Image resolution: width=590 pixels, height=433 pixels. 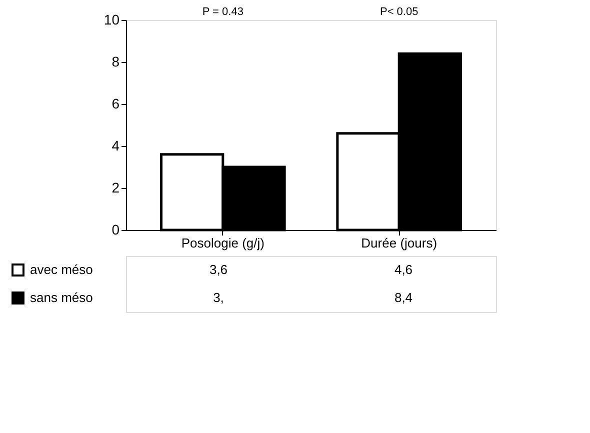 What do you see at coordinates (218, 269) in the screenshot?
I see `data-label: 3,6` at bounding box center [218, 269].